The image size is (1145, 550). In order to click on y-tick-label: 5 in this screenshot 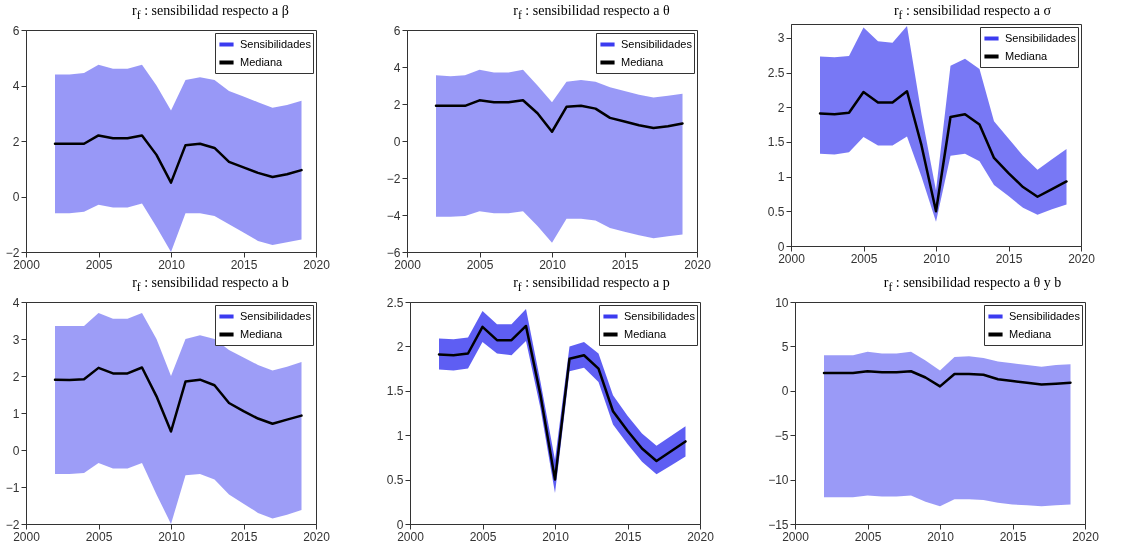, I will do `click(785, 346)`.